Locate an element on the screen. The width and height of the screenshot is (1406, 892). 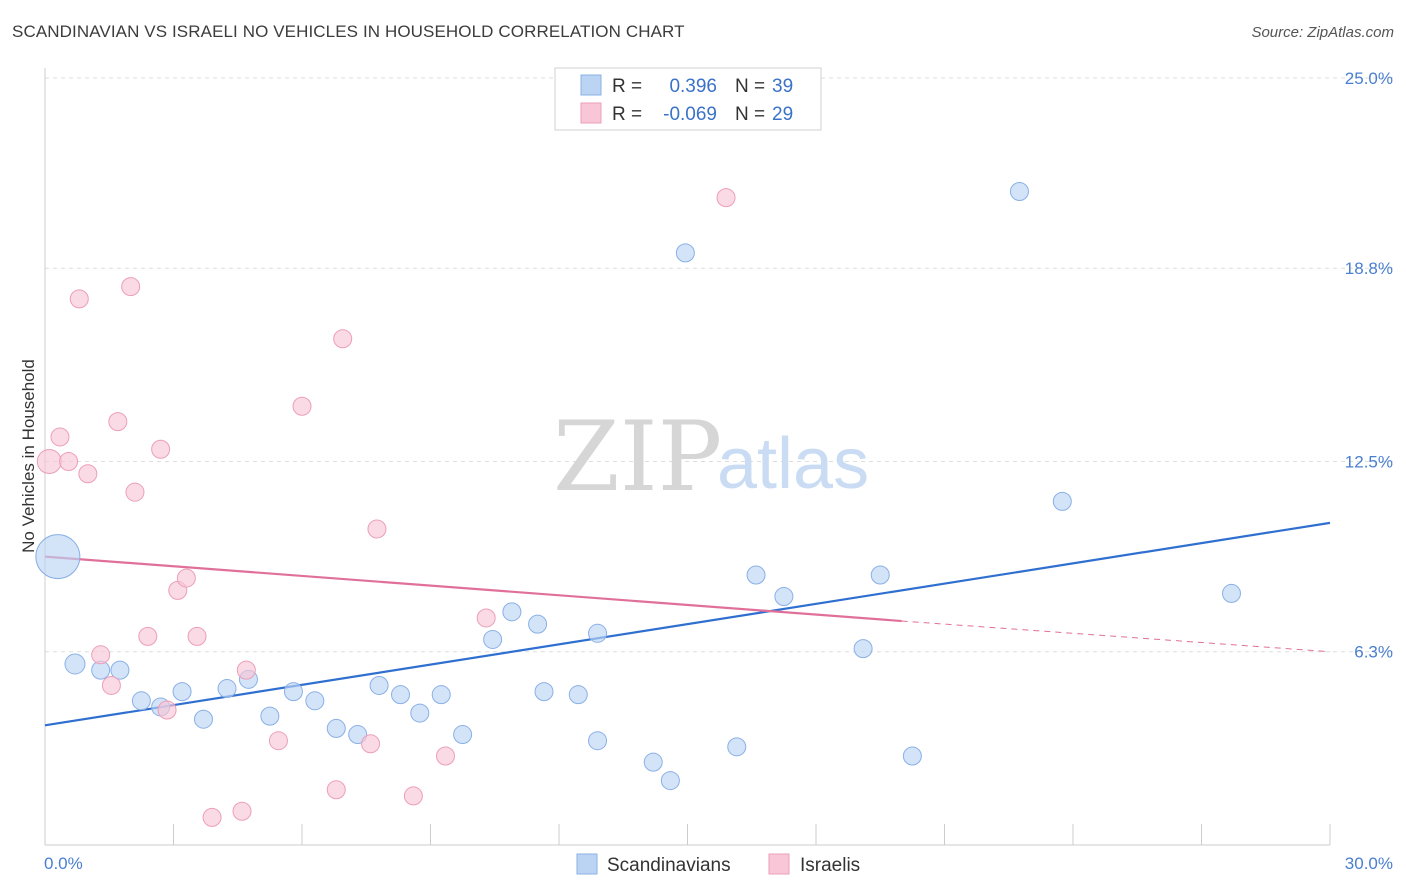
watermark-zip: ZIP is located at coordinates (637, 457).